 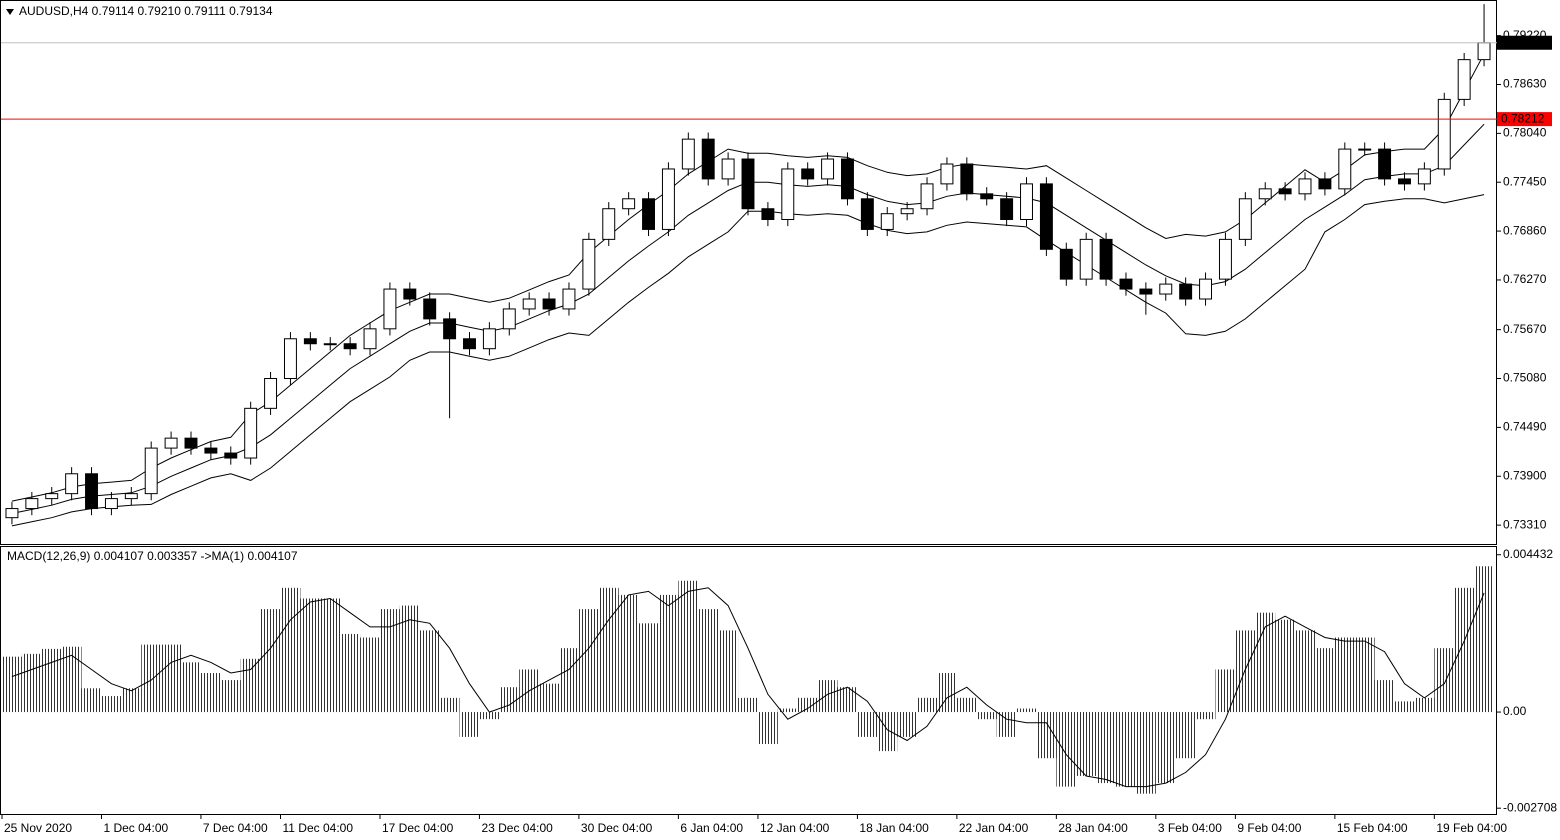 What do you see at coordinates (517, 828) in the screenshot?
I see `x-tick-label: 23 Dec 04:00` at bounding box center [517, 828].